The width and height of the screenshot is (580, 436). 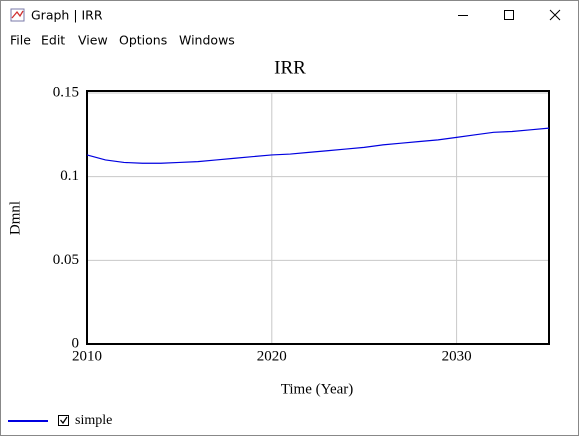 I want to click on menu-item: Edit, so click(x=53, y=40).